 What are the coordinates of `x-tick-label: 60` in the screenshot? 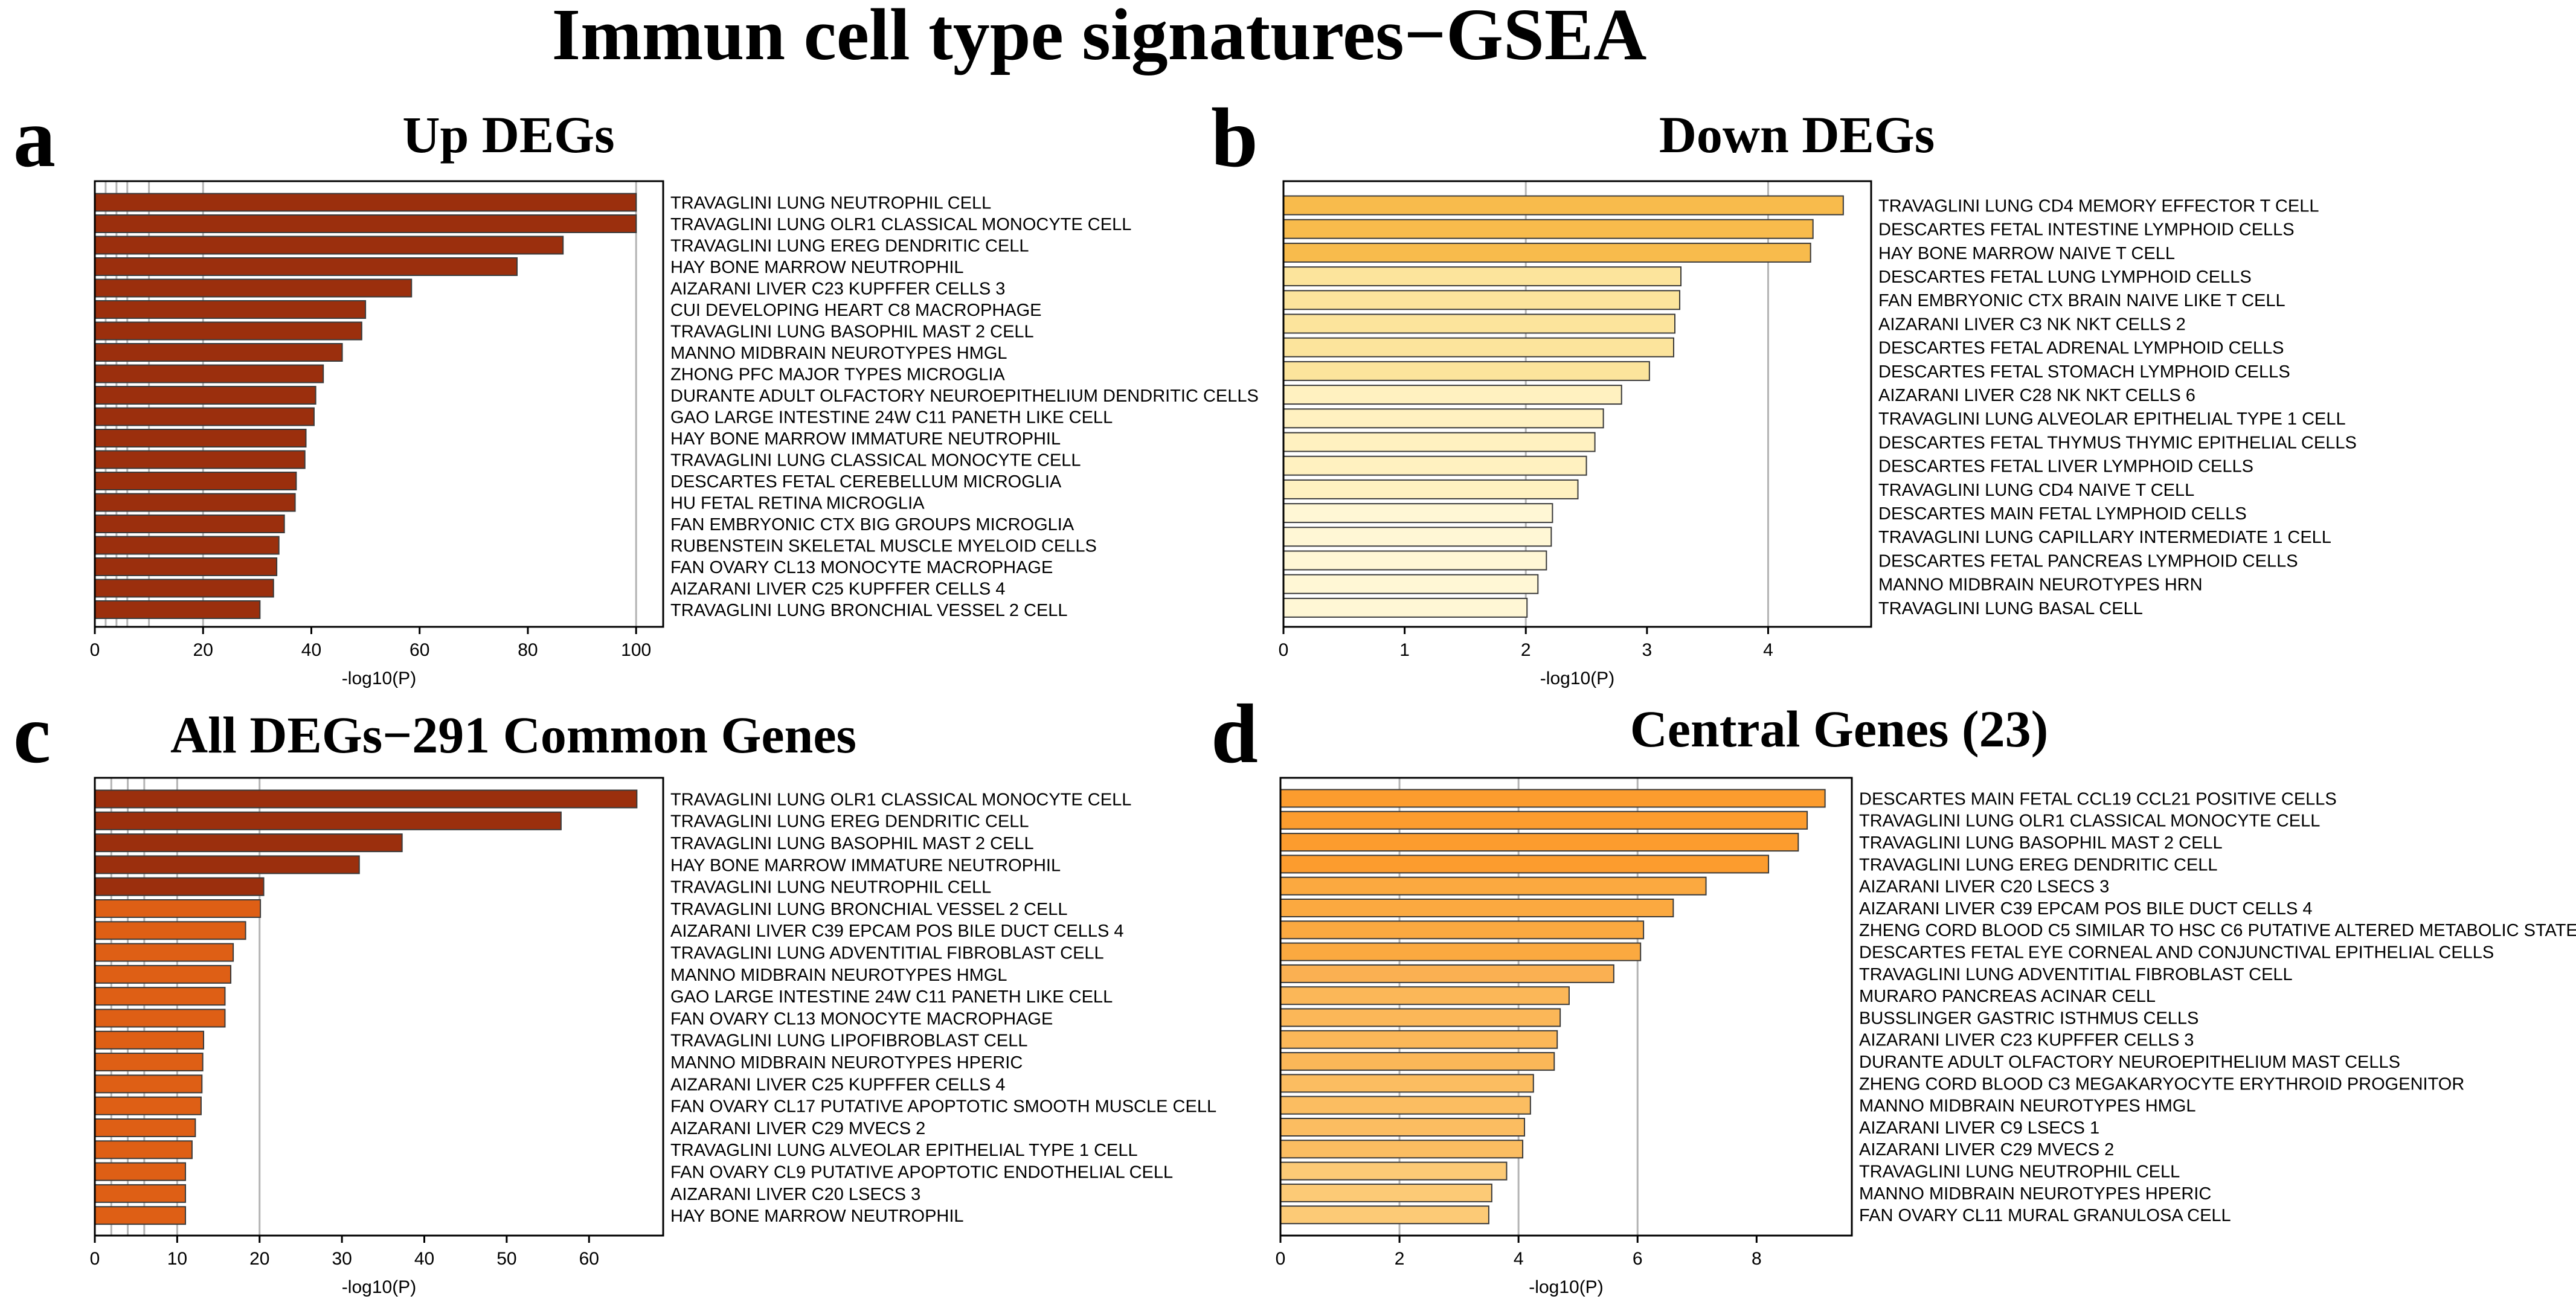 It's located at (419, 650).